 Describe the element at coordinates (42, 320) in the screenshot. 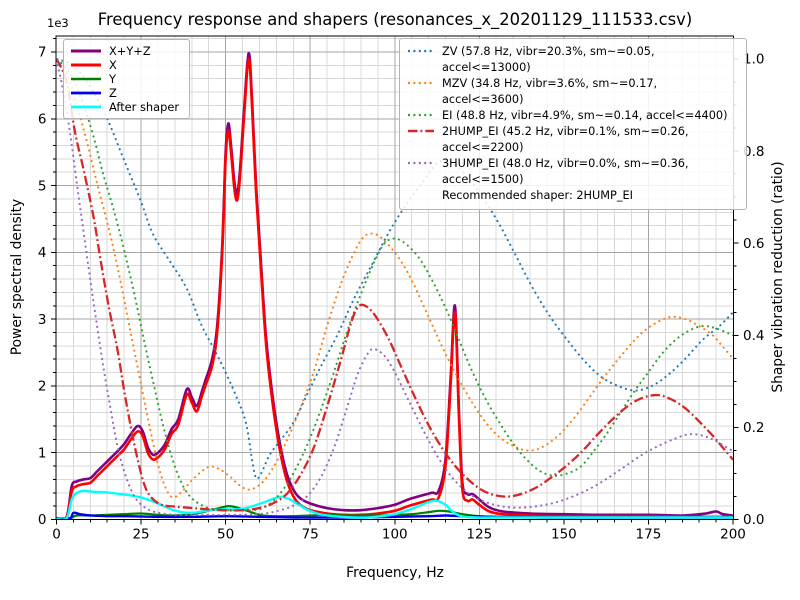

I see `y-left-tick-label: 3` at that location.